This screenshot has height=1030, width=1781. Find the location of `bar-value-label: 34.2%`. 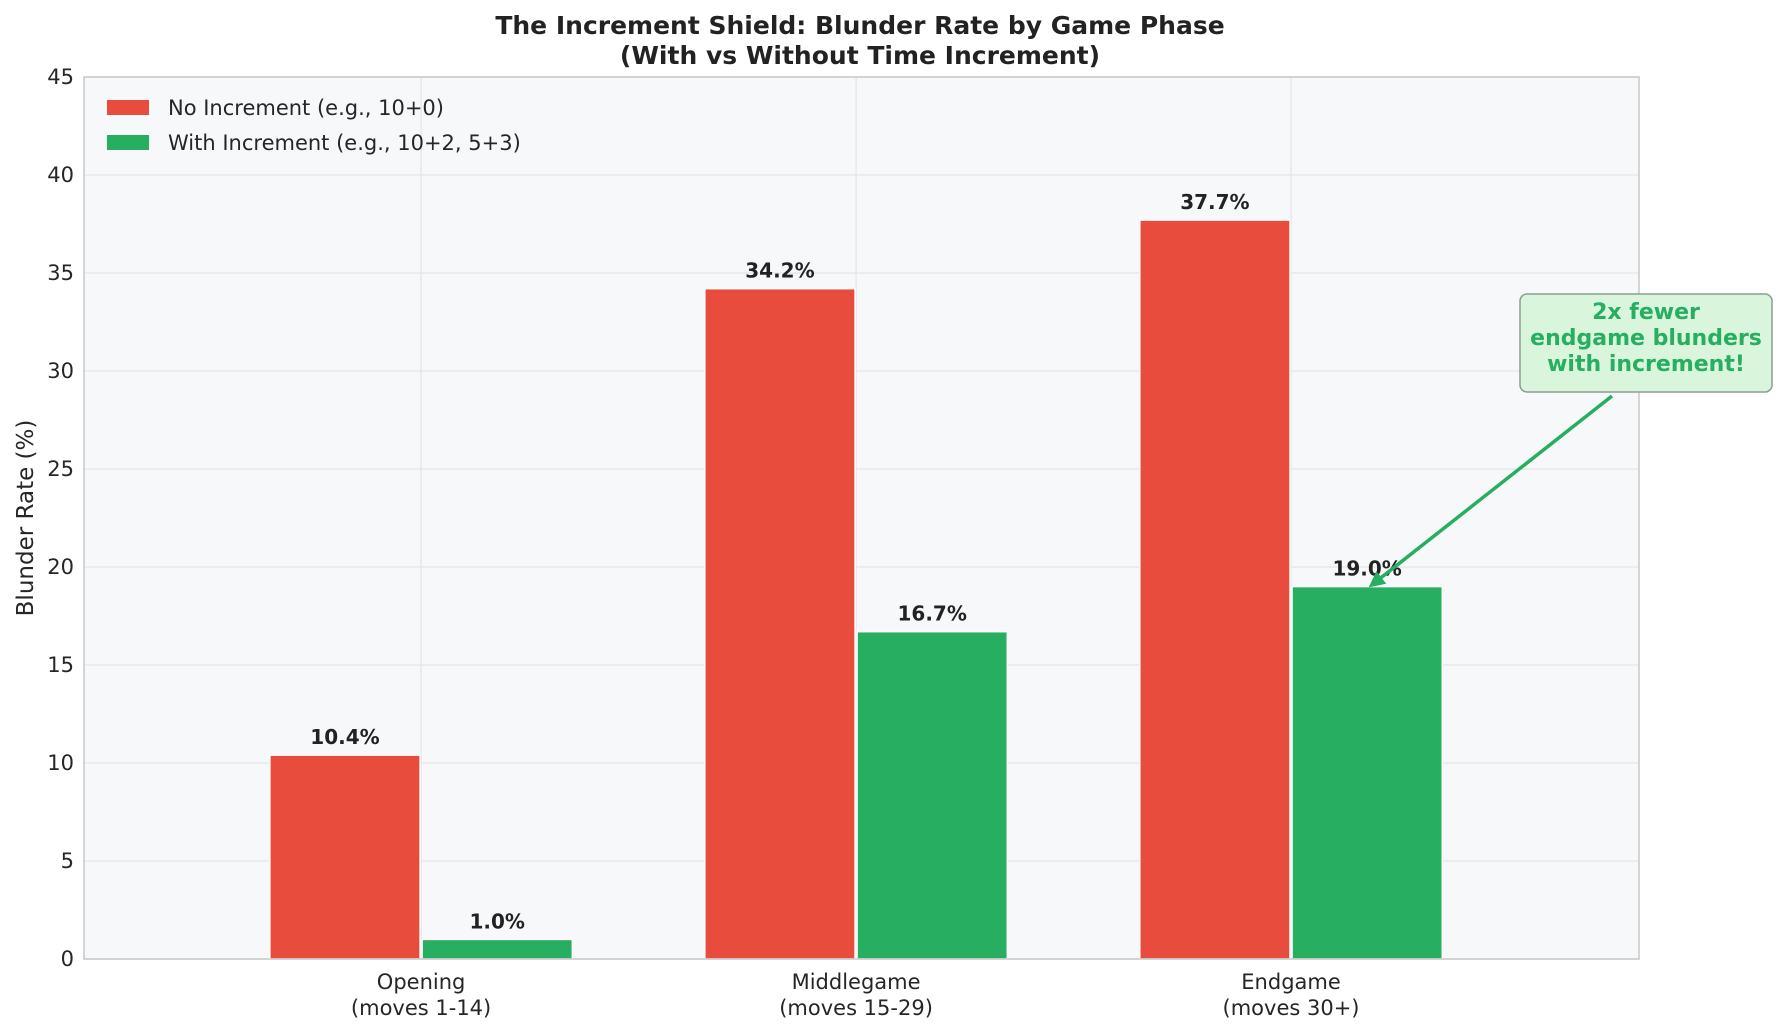

bar-value-label: 34.2% is located at coordinates (779, 271).